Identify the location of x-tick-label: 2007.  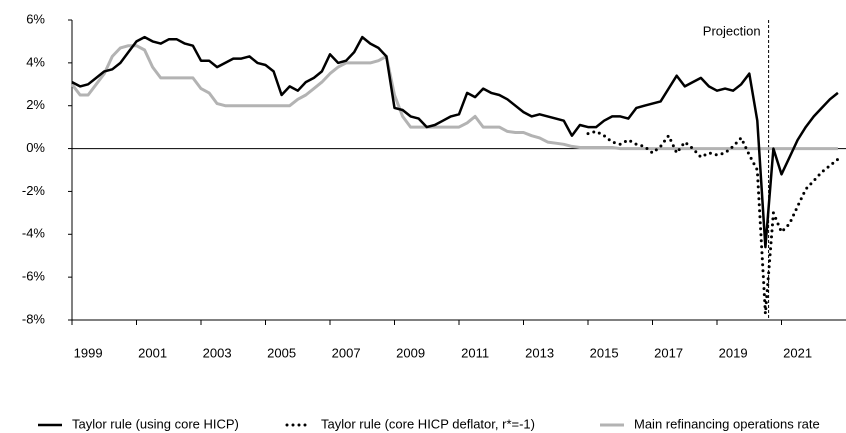
(346, 352).